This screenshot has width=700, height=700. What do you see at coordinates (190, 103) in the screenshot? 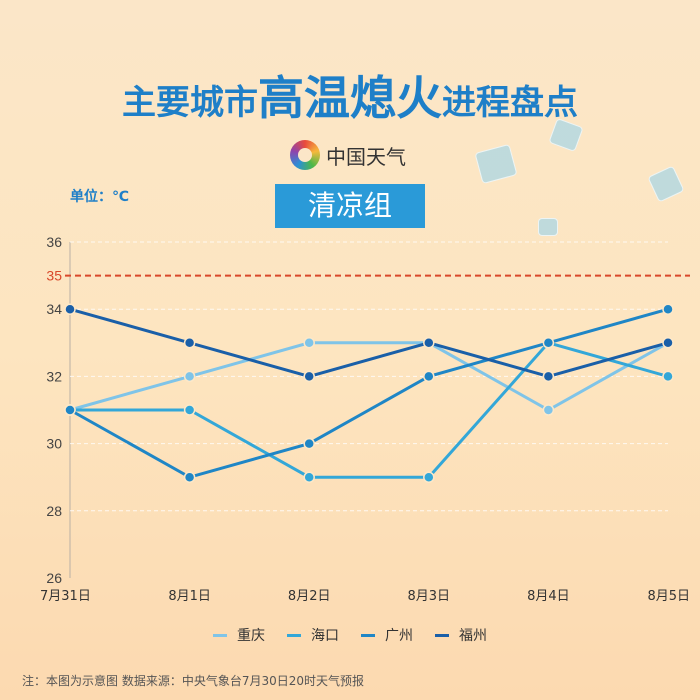
I see `title-part: 主要城市` at bounding box center [190, 103].